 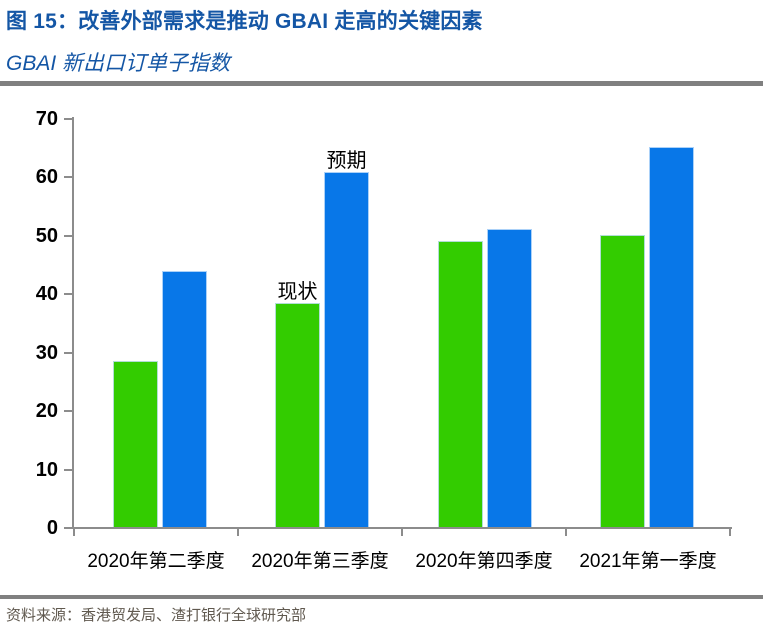 I want to click on x-axis-label: 2020年第二季度, so click(x=156, y=561).